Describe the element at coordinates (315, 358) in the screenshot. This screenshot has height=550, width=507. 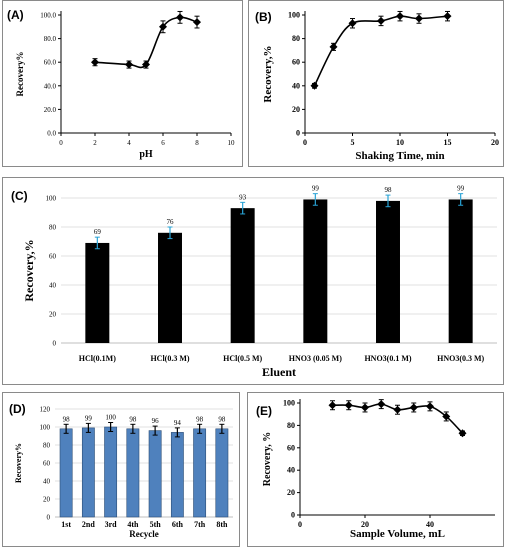
I see `category-label: HNO3 (0.05 M)` at that location.